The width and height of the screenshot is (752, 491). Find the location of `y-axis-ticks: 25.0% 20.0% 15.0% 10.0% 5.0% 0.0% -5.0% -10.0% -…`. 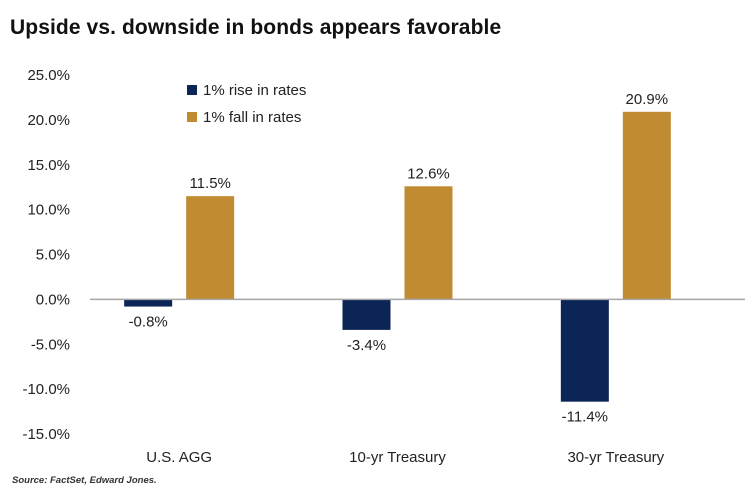

y-axis-ticks: 25.0% 20.0% 15.0% 10.0% 5.0% 0.0% -5.0% -10.0% -… is located at coordinates (46, 255).